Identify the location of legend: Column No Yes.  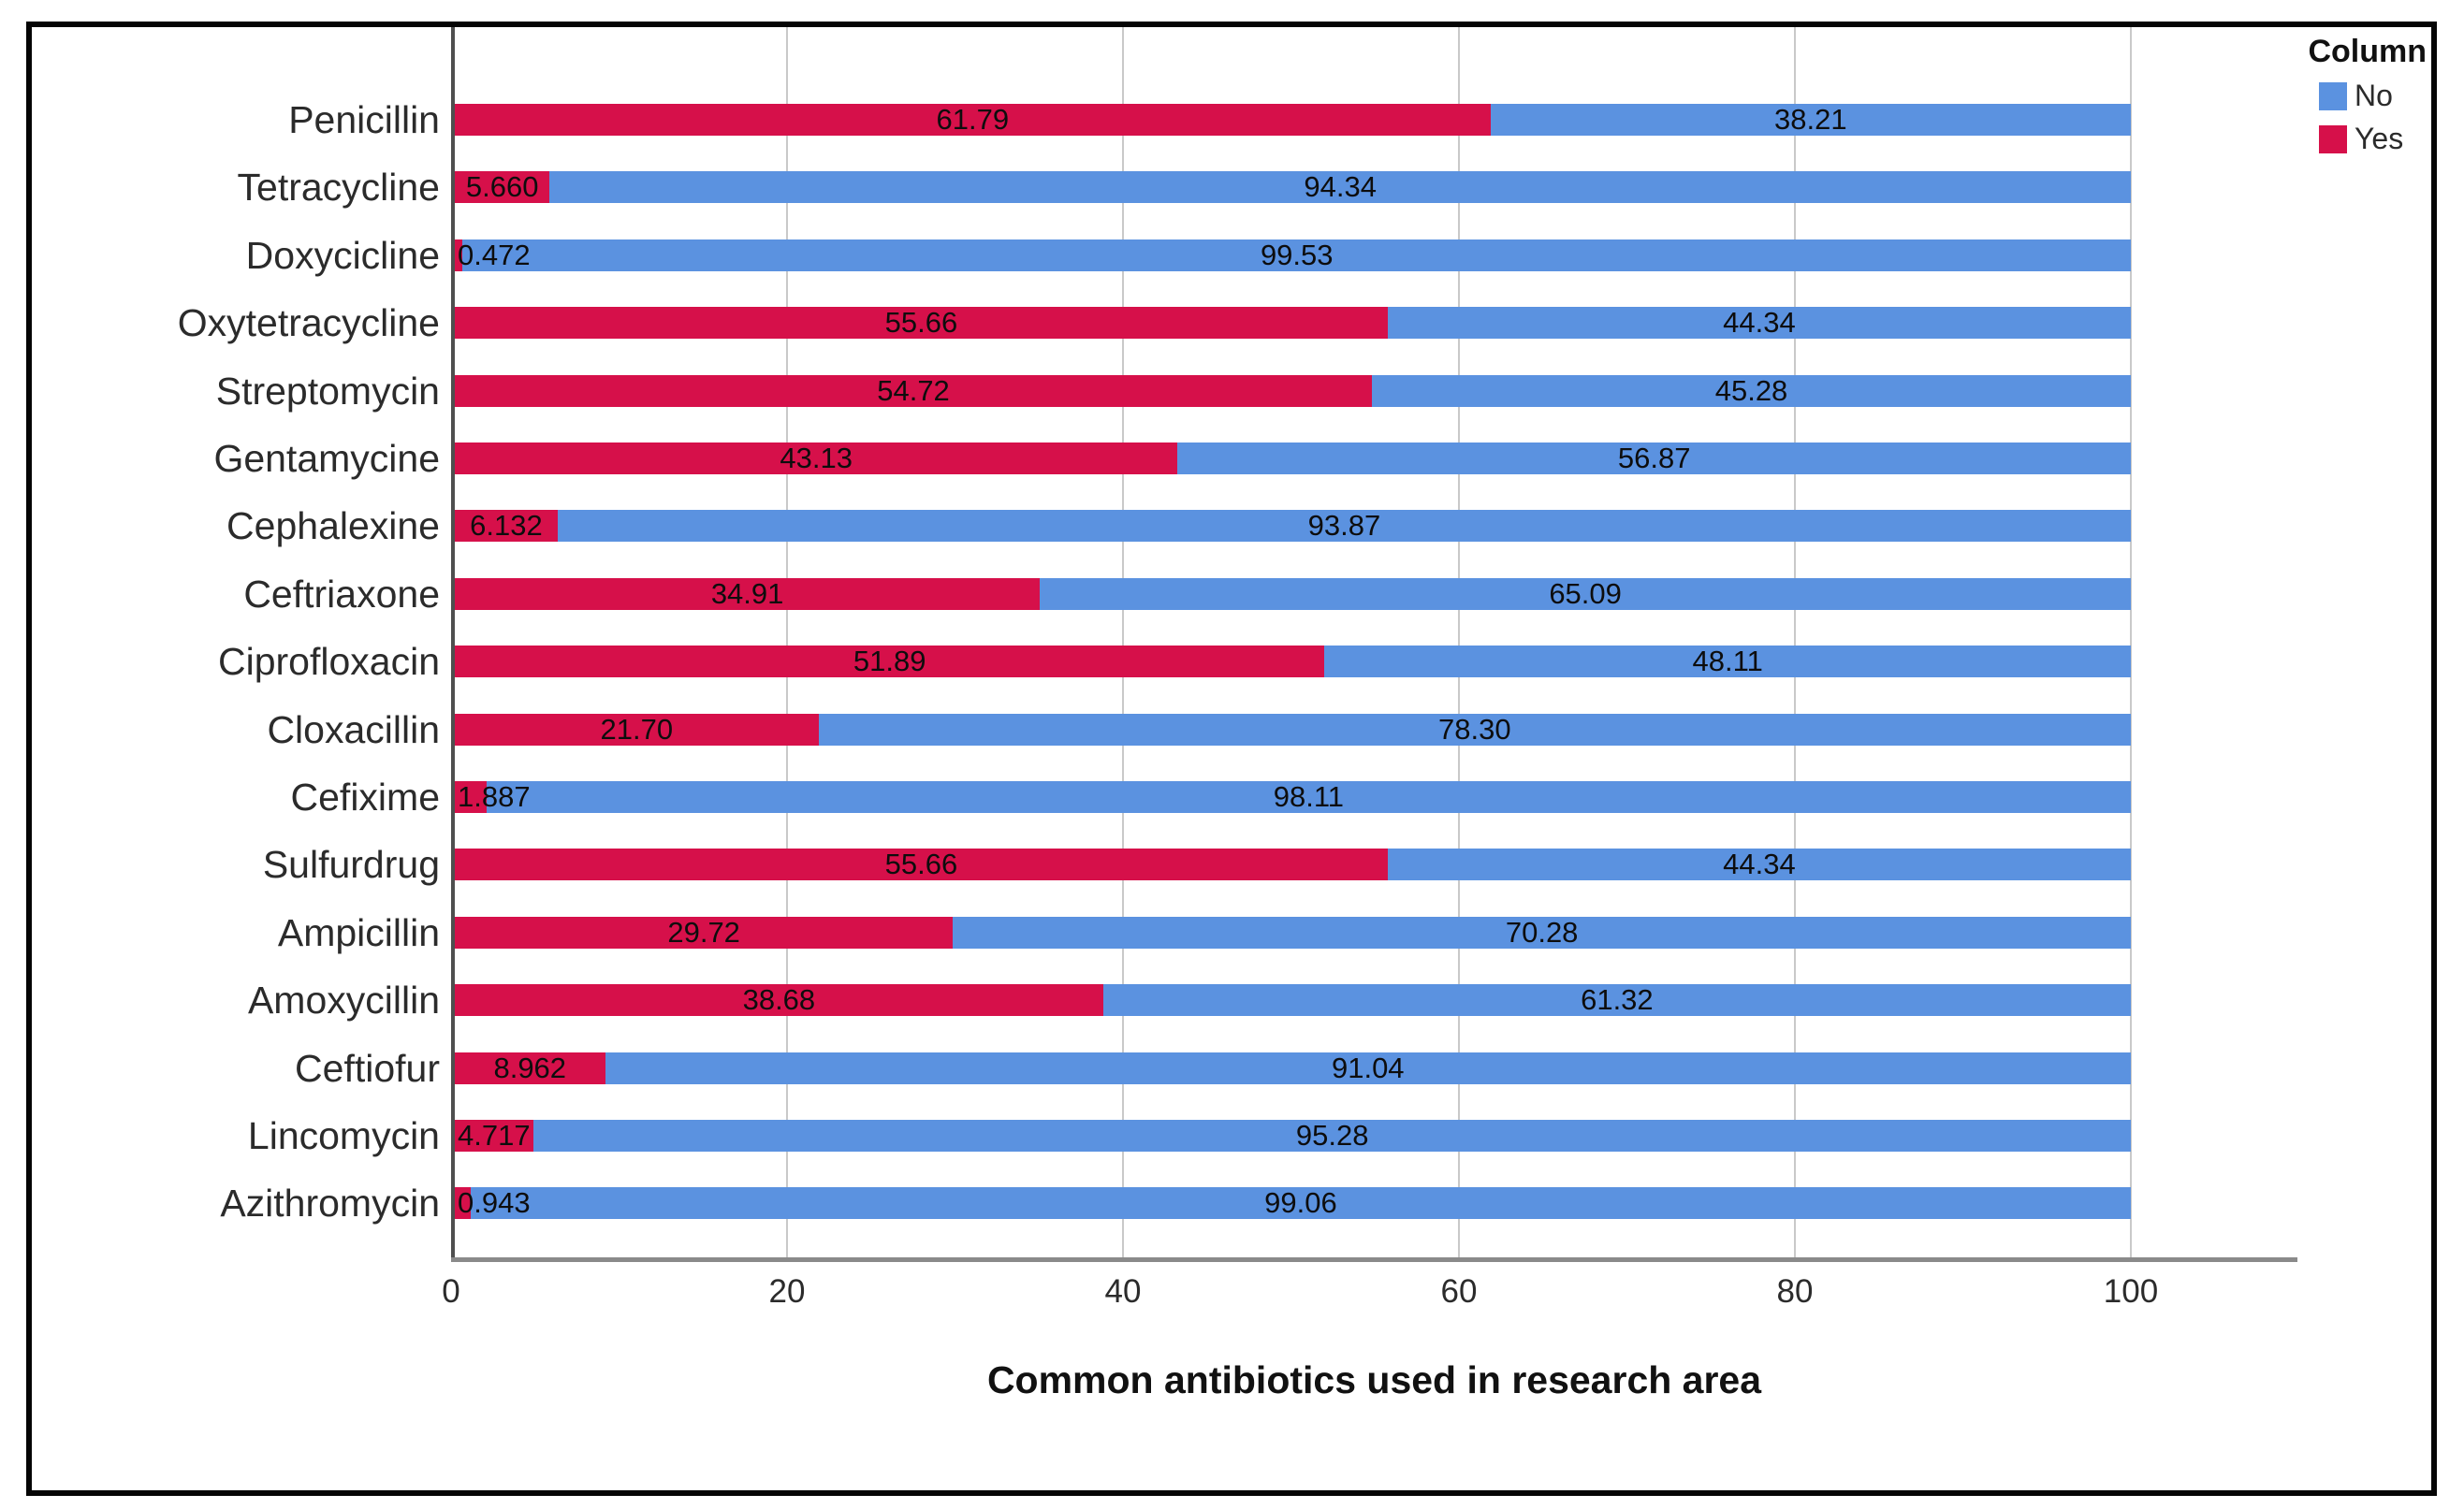
(2366, 95).